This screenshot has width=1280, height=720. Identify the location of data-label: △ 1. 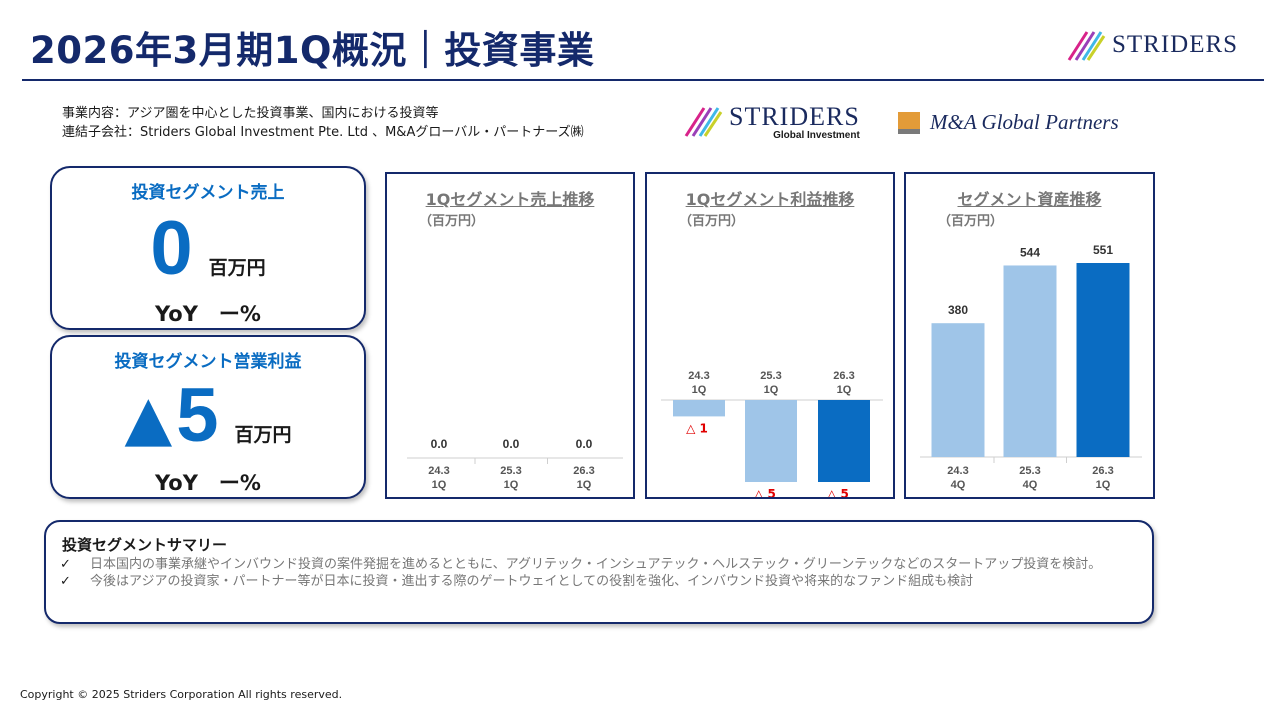
(697, 428).